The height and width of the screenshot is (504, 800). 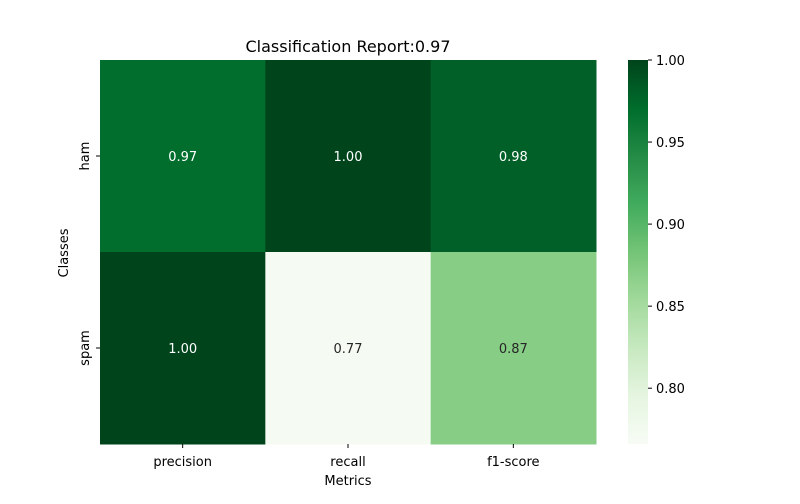 I want to click on cell-value-label: 0.97, so click(x=182, y=157).